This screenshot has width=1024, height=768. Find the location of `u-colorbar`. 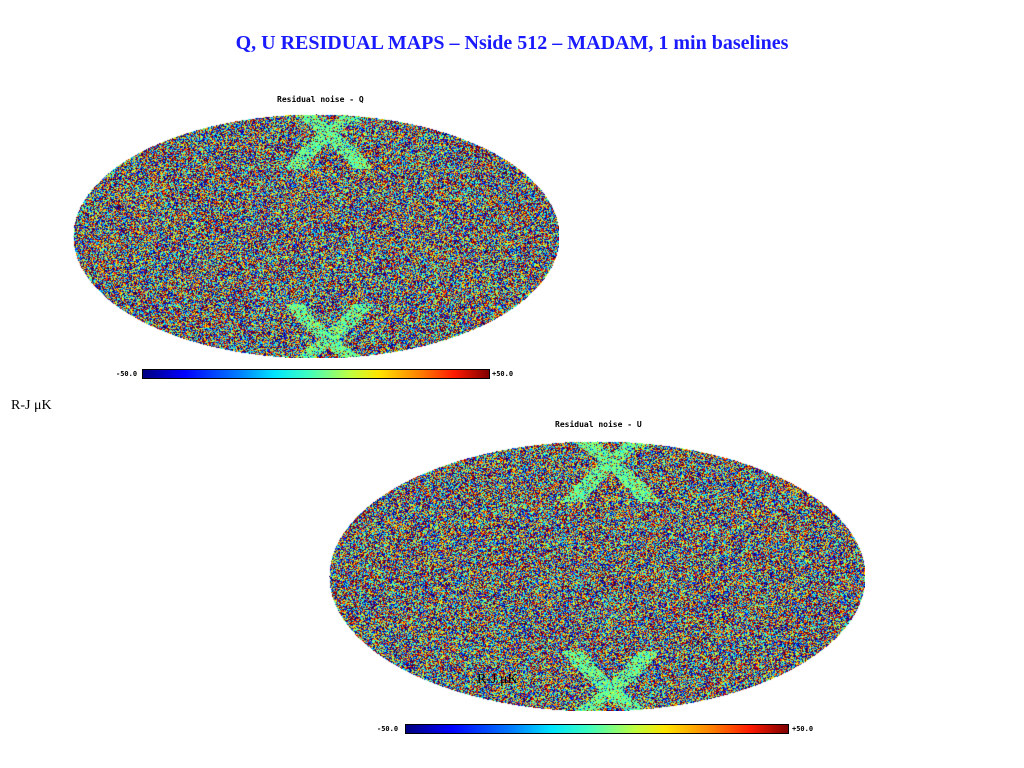

u-colorbar is located at coordinates (597, 729).